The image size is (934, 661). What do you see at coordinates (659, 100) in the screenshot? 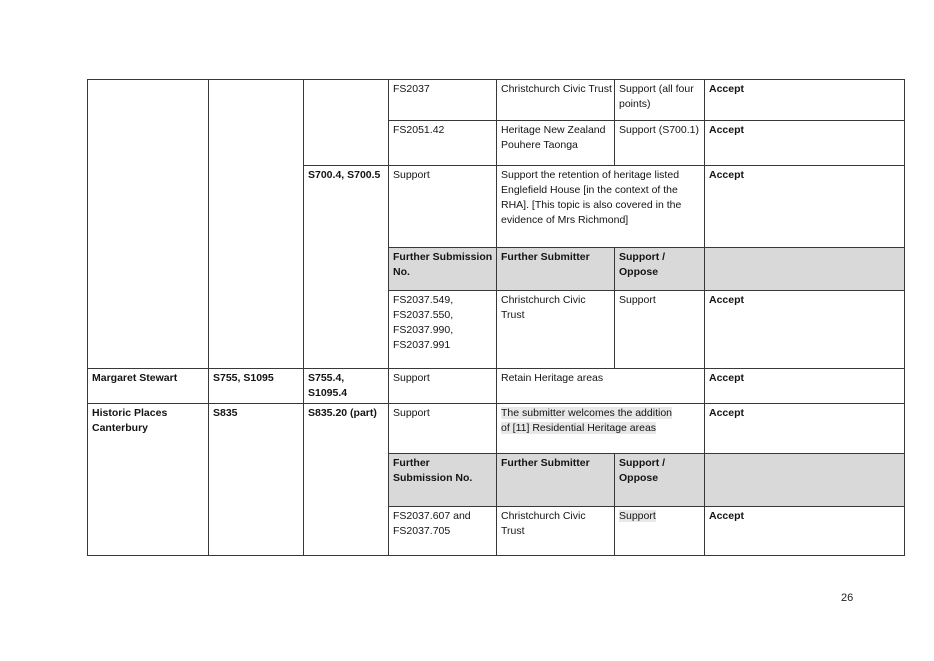
I see `stance-cell: Support (all four points)` at bounding box center [659, 100].